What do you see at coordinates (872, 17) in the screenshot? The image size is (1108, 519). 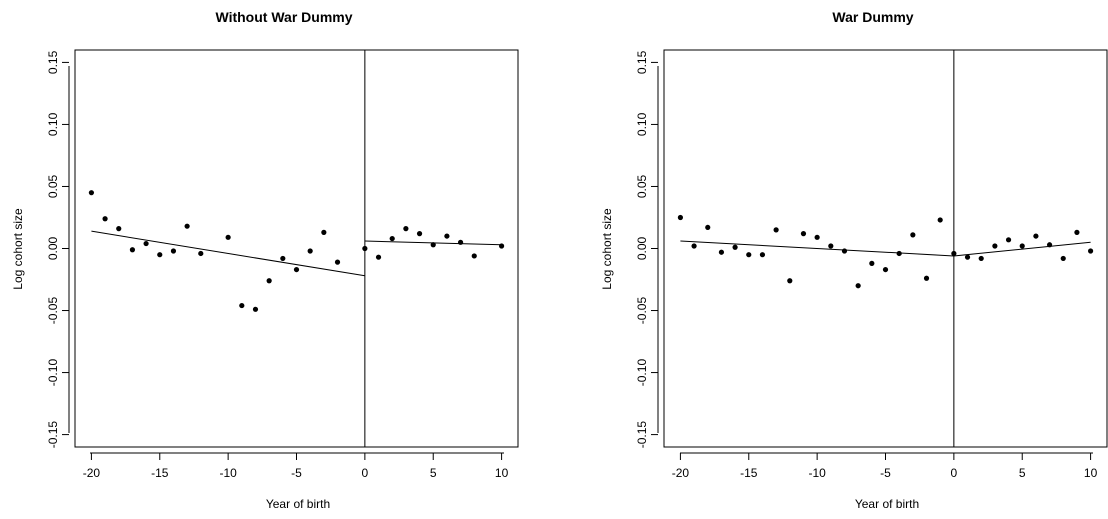 I see `chart-title: War Dummy` at bounding box center [872, 17].